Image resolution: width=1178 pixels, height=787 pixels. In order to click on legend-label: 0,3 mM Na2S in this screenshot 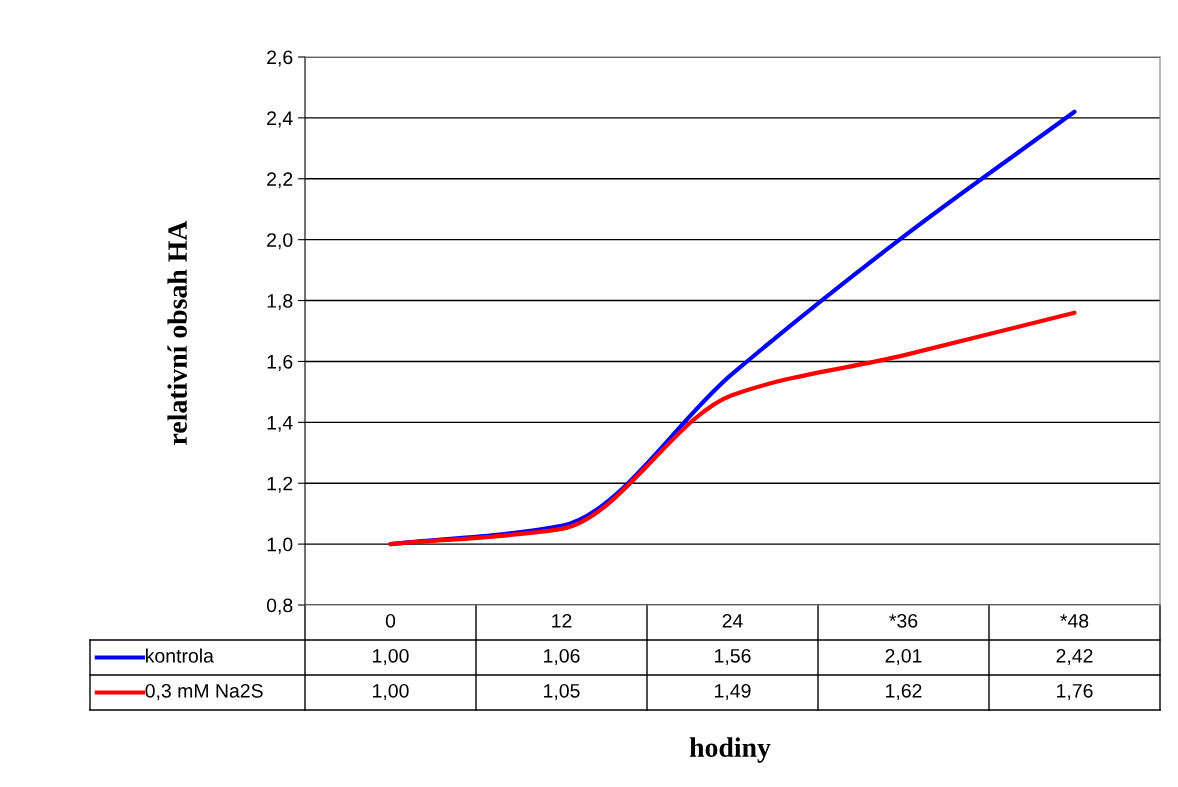, I will do `click(204, 692)`.